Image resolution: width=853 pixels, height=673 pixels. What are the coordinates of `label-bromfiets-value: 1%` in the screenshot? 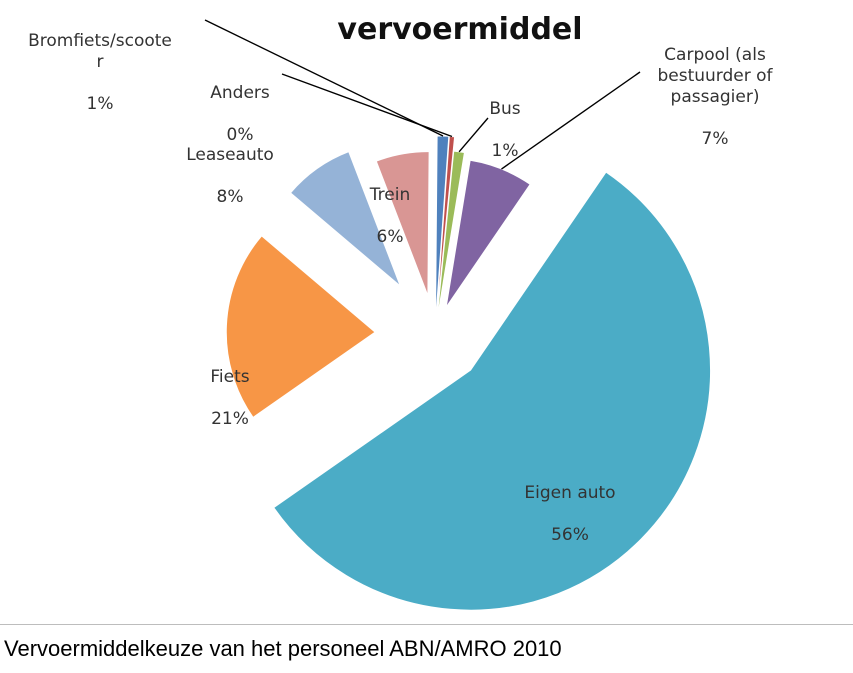 It's located at (100, 104).